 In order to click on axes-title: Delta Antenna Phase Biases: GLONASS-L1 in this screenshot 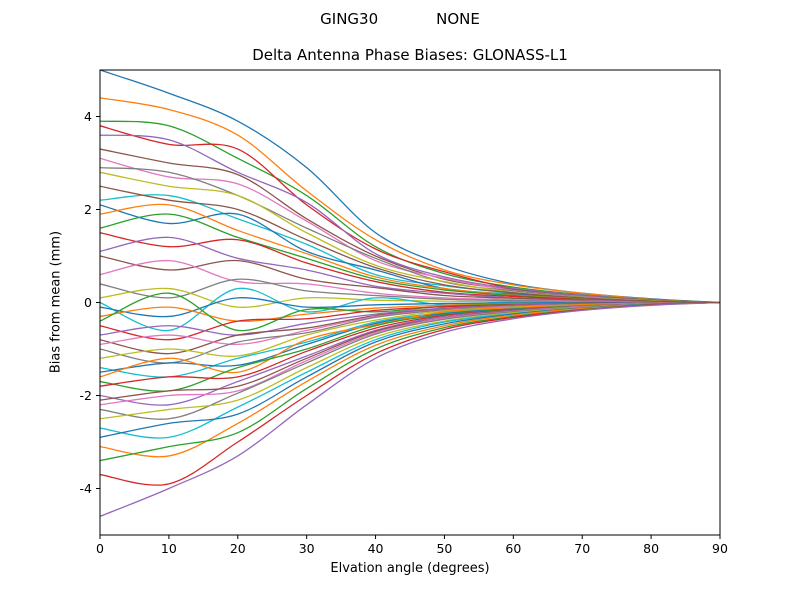, I will do `click(410, 55)`.